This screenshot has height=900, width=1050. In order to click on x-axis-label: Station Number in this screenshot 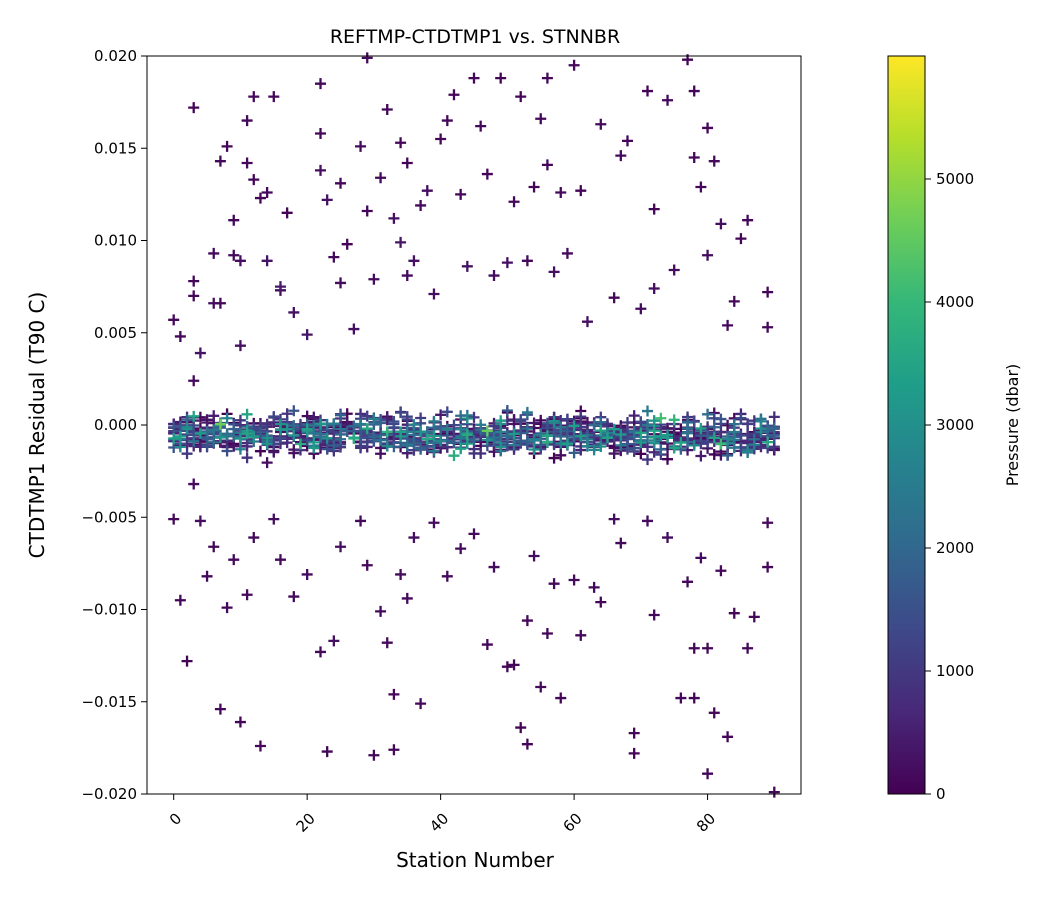, I will do `click(475, 860)`.